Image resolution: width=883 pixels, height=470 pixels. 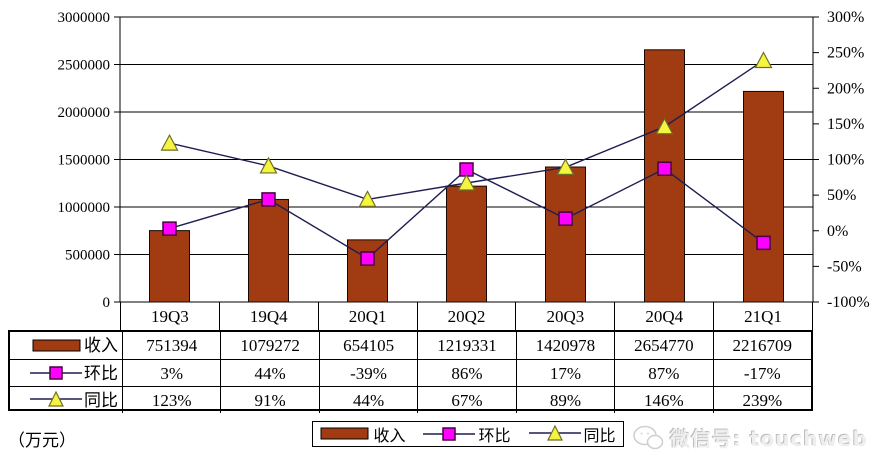 I want to click on right-axis-tick-label: 200%, so click(x=845, y=88).